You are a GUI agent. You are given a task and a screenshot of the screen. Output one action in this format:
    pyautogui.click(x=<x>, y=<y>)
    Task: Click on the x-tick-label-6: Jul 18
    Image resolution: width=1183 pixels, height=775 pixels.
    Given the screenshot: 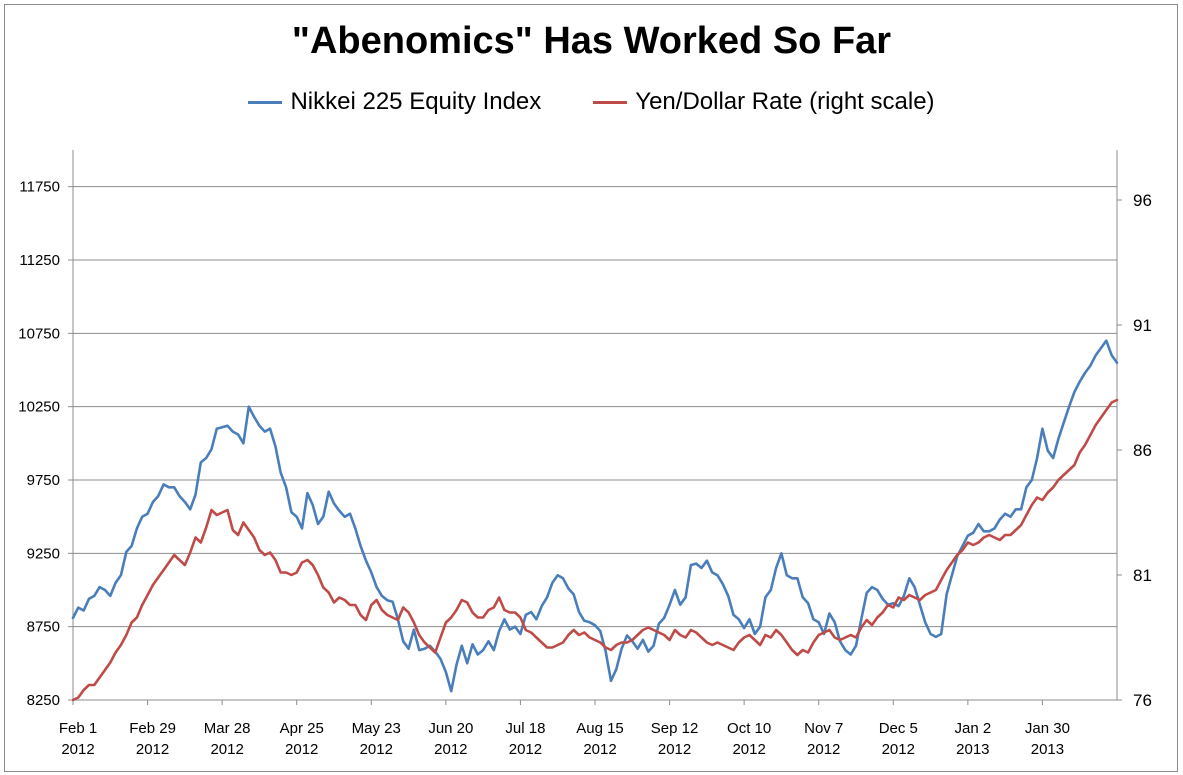 What is the action you would take?
    pyautogui.click(x=525, y=728)
    